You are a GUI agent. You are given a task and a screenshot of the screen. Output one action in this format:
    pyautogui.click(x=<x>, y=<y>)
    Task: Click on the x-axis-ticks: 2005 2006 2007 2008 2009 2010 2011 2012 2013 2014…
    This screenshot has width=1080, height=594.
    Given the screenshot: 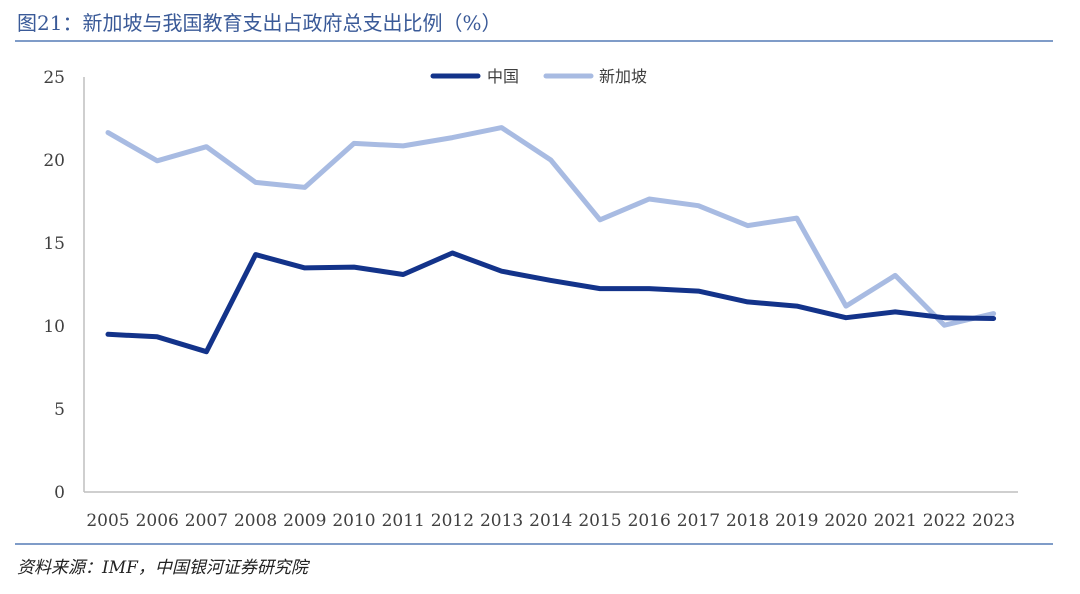 What is the action you would take?
    pyautogui.click(x=550, y=521)
    